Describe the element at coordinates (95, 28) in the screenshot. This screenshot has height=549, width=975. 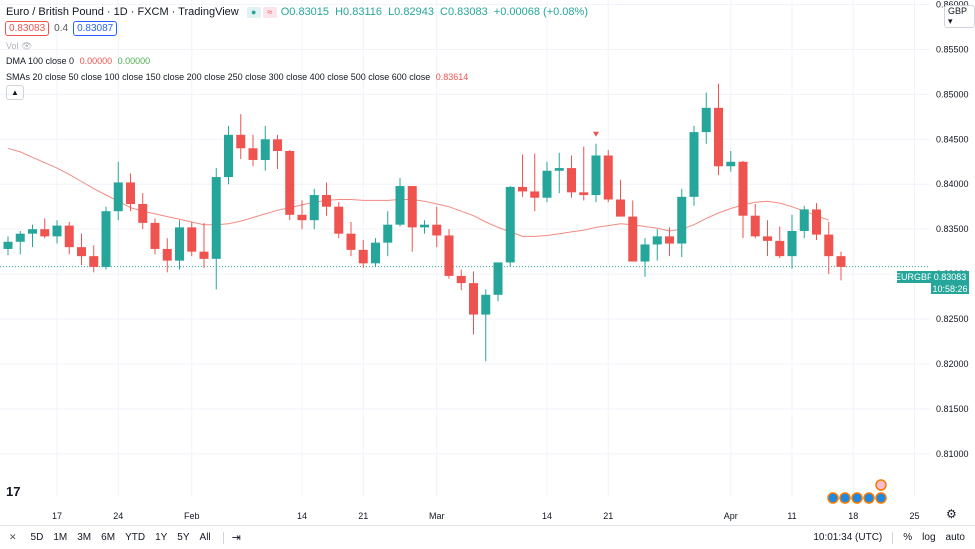
I see `buy-button: 0.83087` at that location.